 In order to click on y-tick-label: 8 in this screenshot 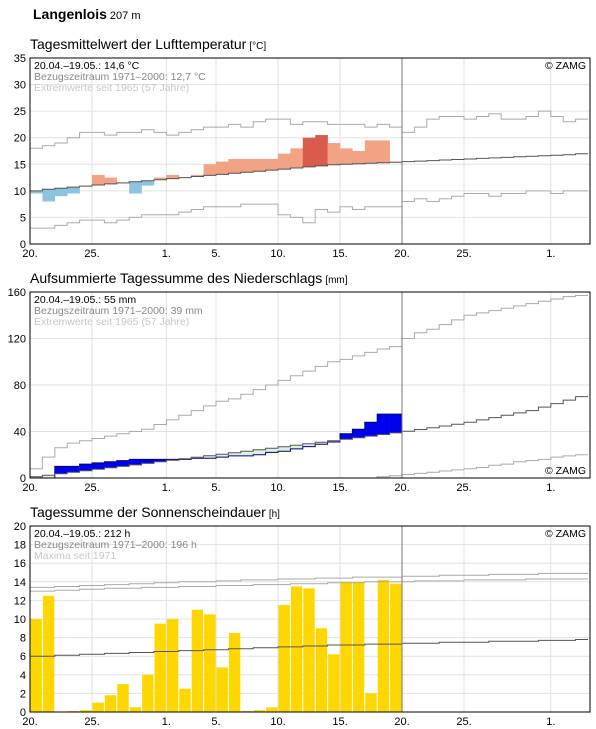, I will do `click(23, 639)`.